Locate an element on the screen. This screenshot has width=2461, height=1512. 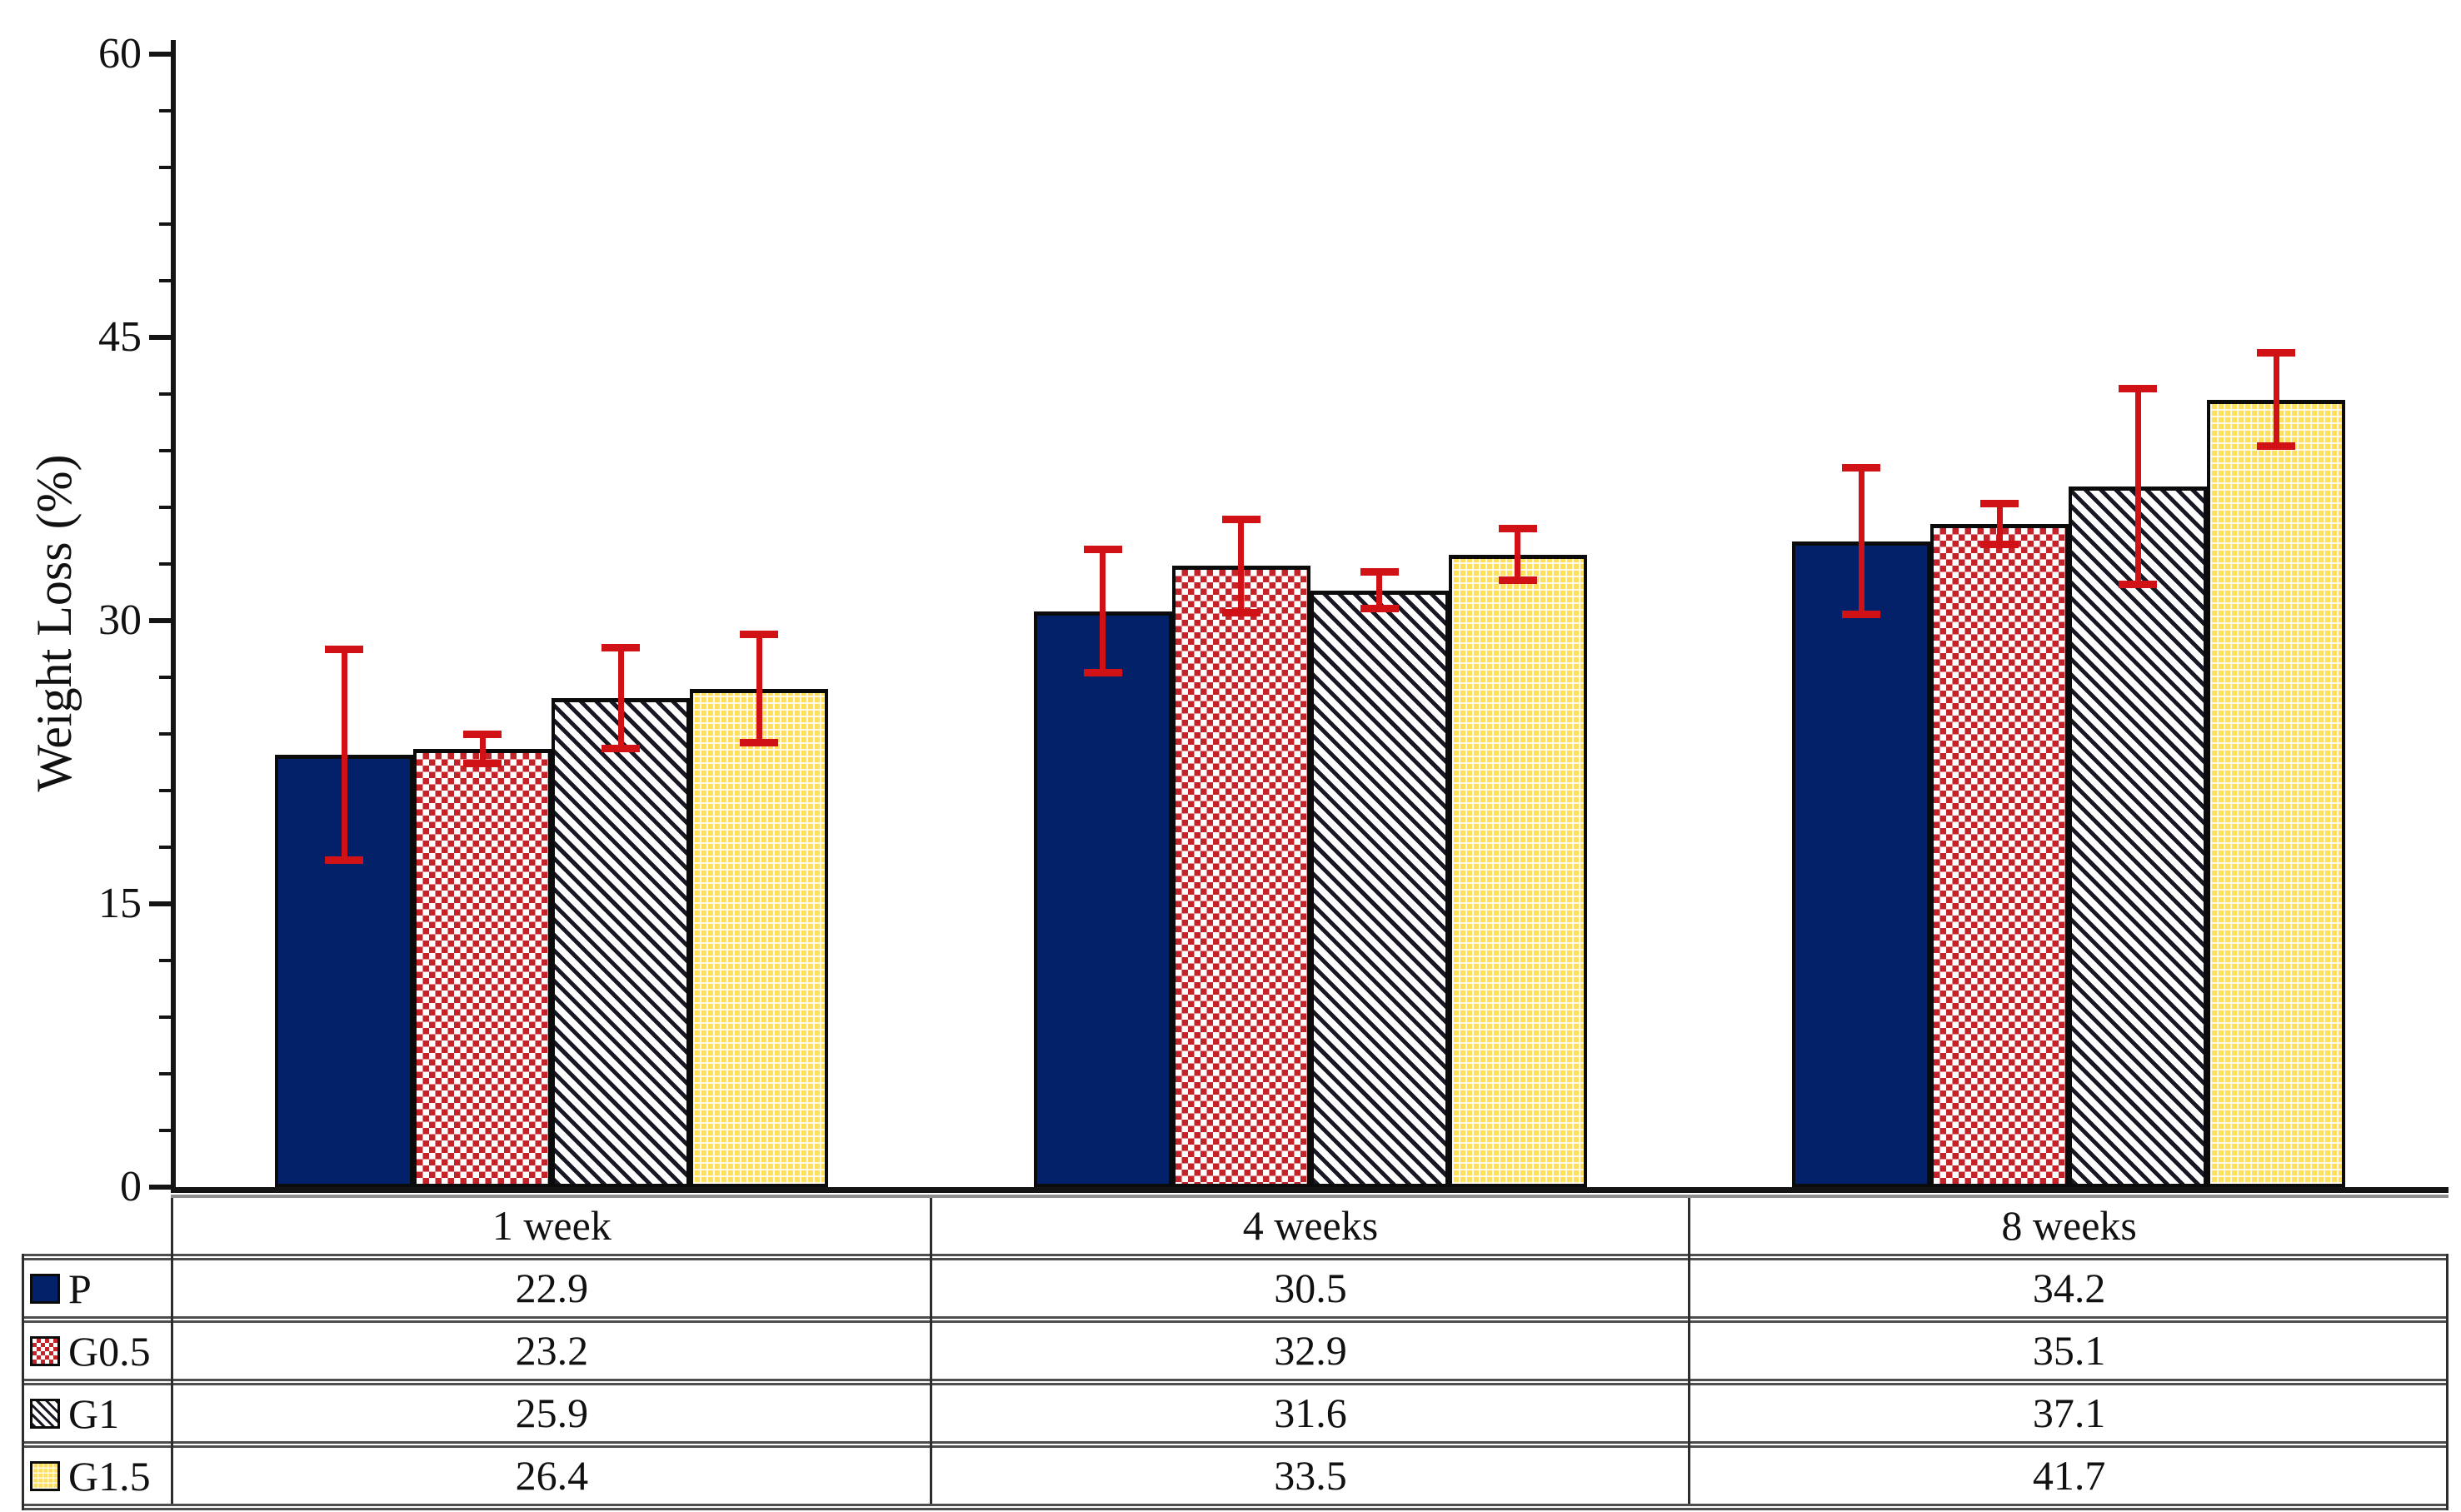
table-value-cell: 31.6 is located at coordinates (1310, 1413).